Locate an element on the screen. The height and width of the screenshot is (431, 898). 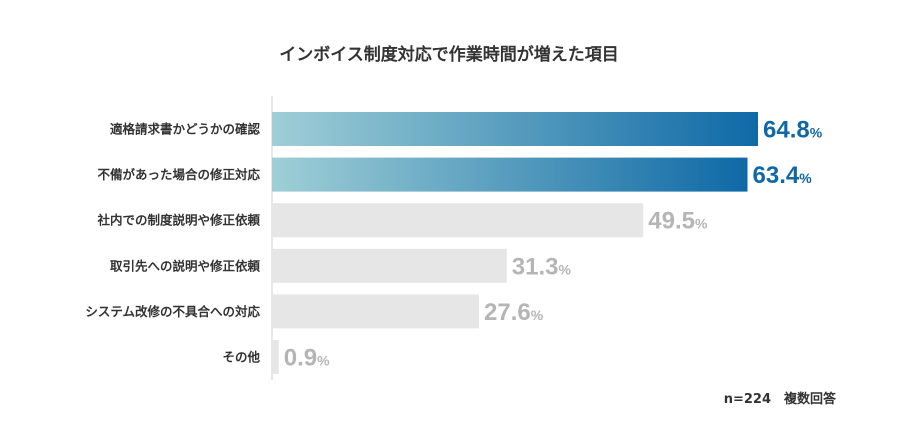
category-label: 取引先への説明や修正依頼 is located at coordinates (185, 265).